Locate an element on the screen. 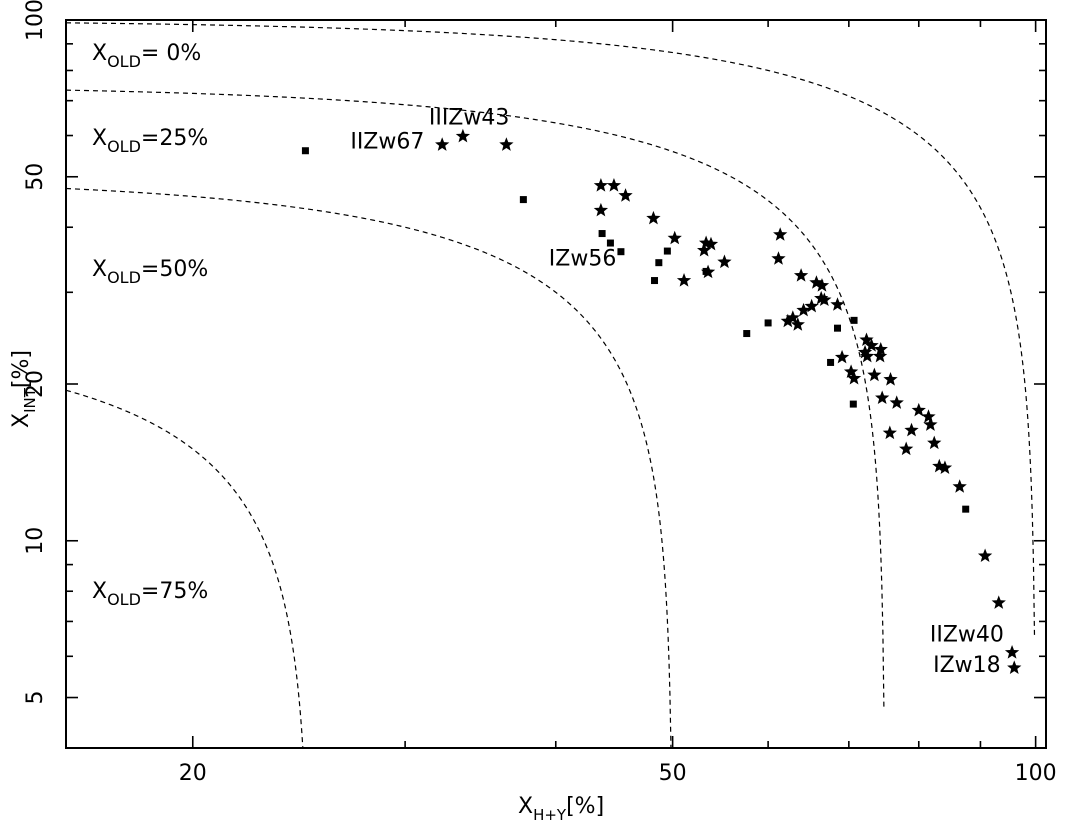  curve-label-0: XOLD= 0% is located at coordinates (146, 56).